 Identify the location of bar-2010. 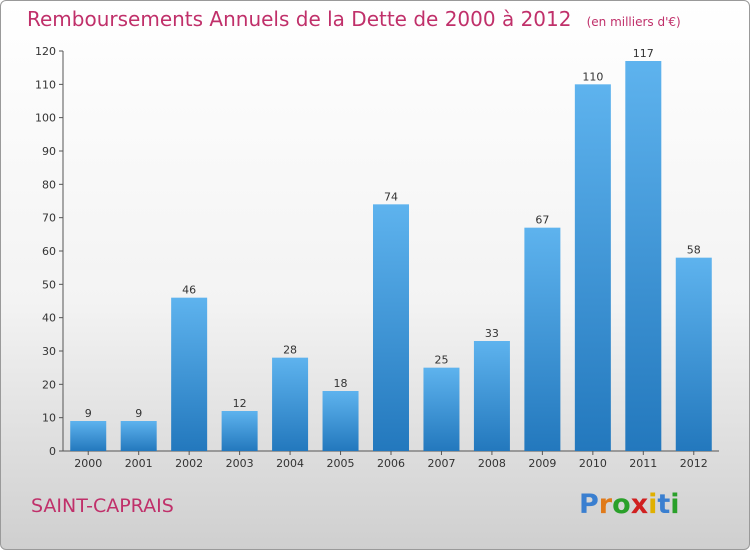
(592, 267).